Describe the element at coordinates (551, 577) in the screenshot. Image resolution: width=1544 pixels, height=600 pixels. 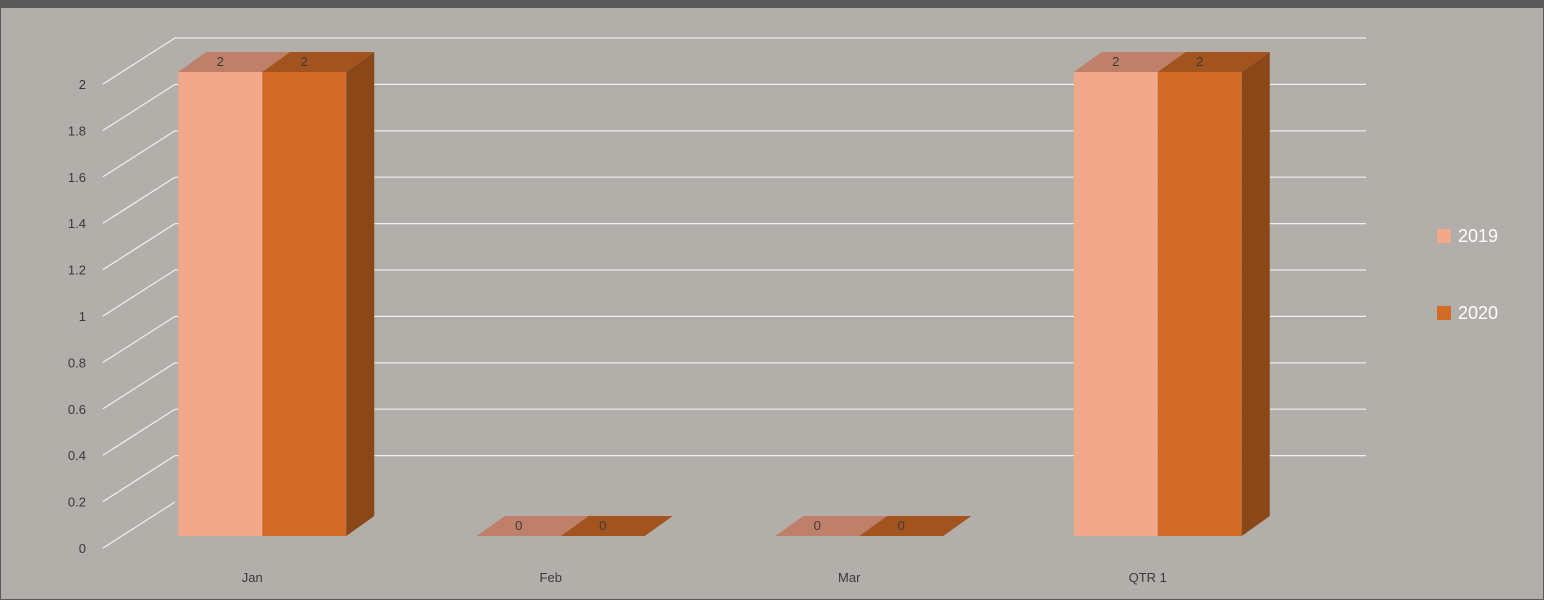
I see `x-tick-label: Feb` at that location.